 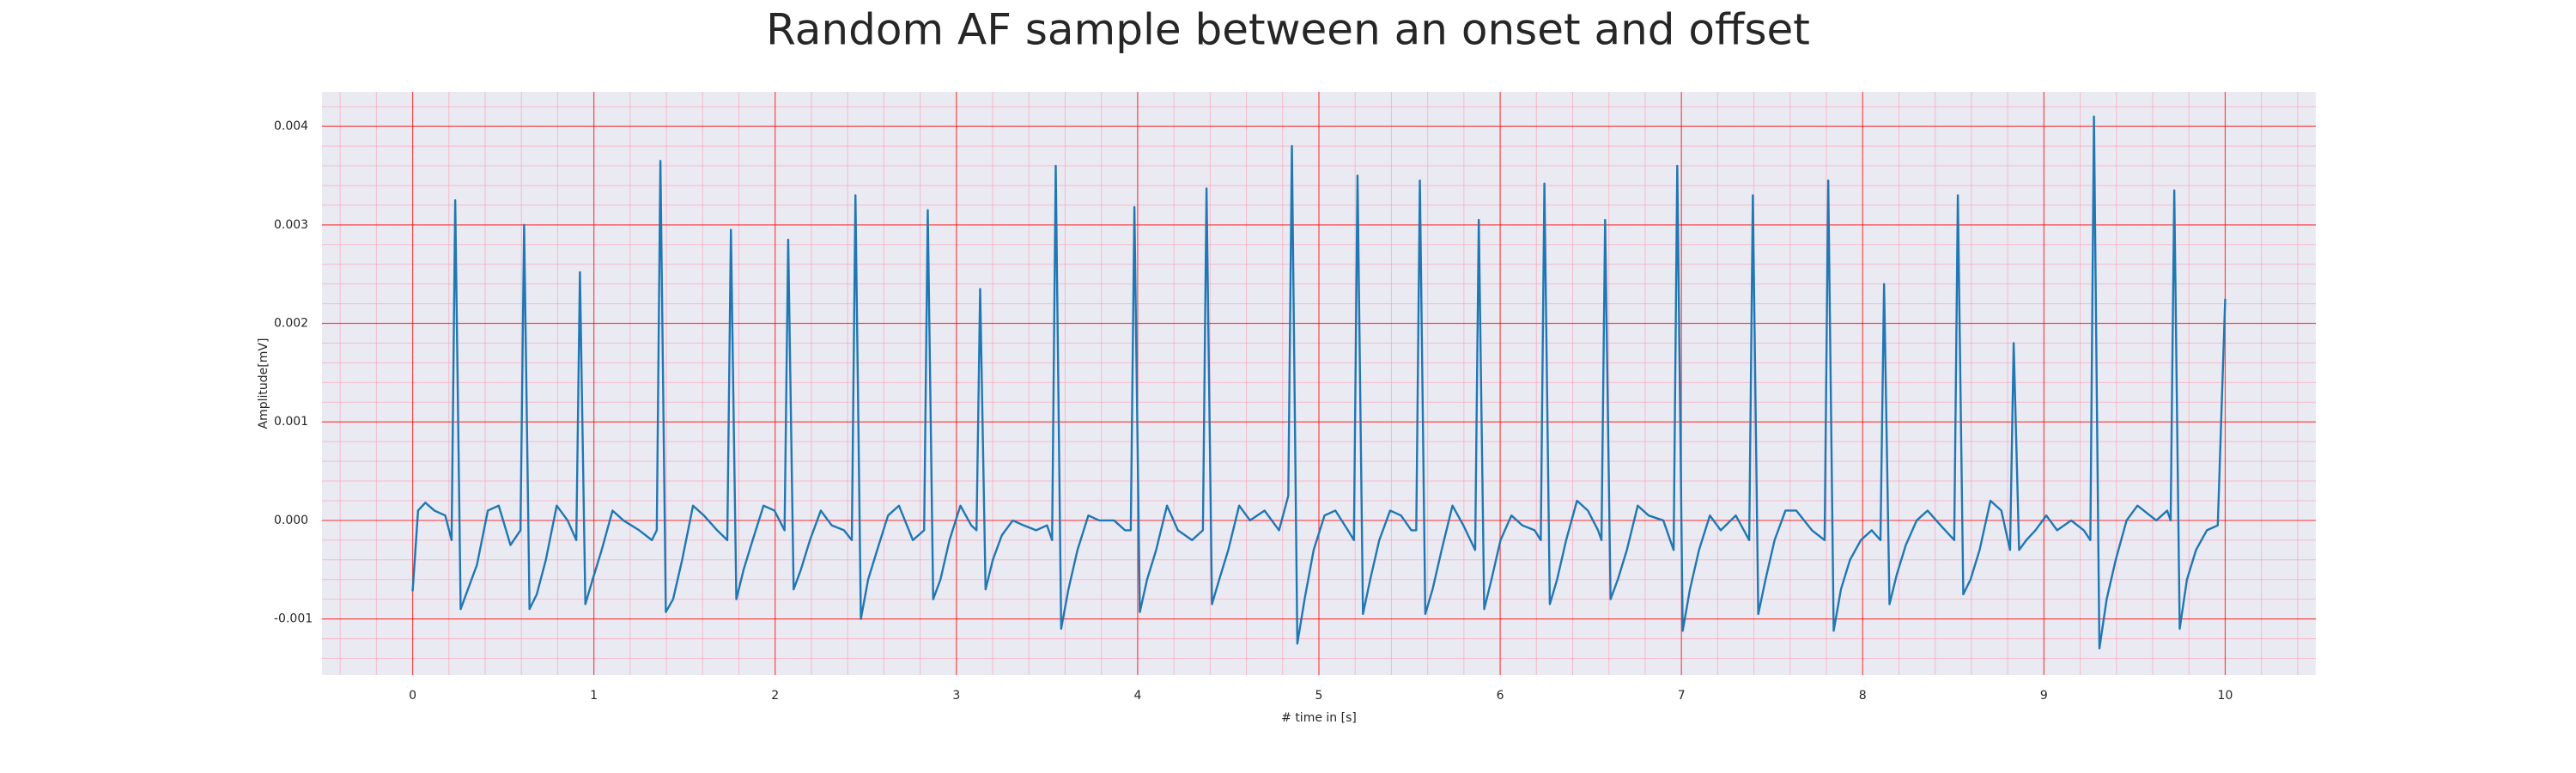 I want to click on y-tick-label: 0.004, so click(x=291, y=126).